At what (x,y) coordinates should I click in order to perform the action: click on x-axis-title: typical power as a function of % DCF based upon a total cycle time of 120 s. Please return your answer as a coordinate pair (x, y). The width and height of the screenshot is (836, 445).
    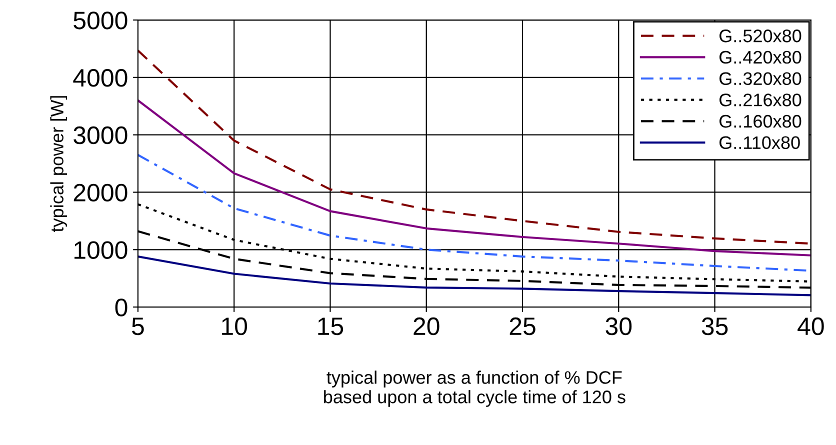
    Looking at the image, I should click on (475, 388).